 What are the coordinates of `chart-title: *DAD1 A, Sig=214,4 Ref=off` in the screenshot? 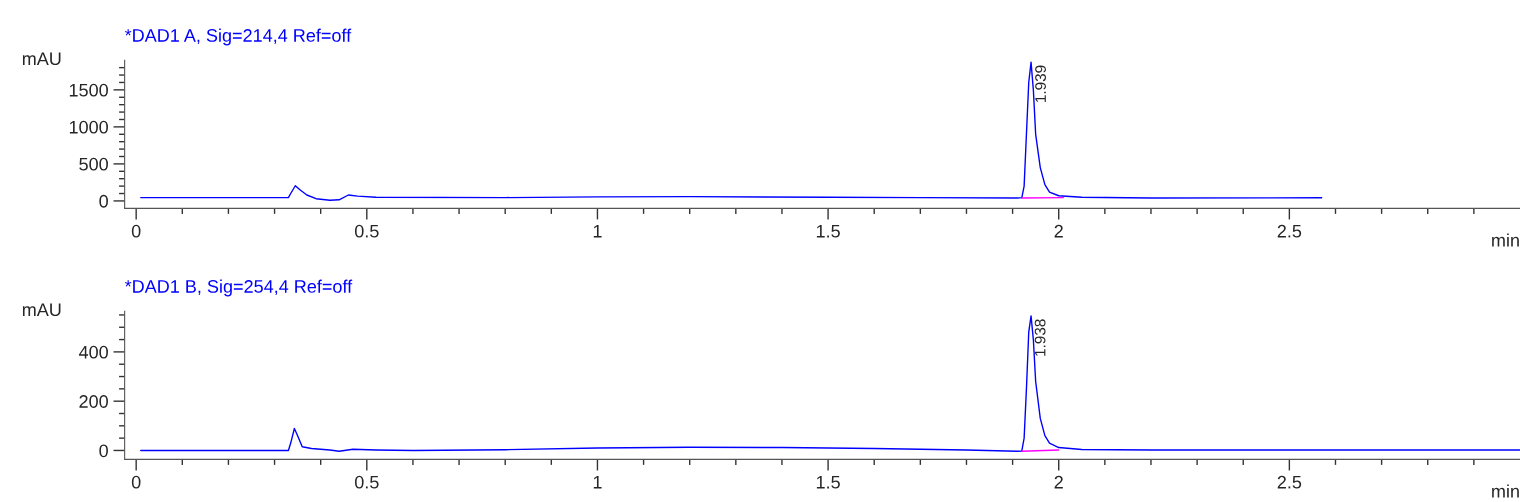 It's located at (238, 37).